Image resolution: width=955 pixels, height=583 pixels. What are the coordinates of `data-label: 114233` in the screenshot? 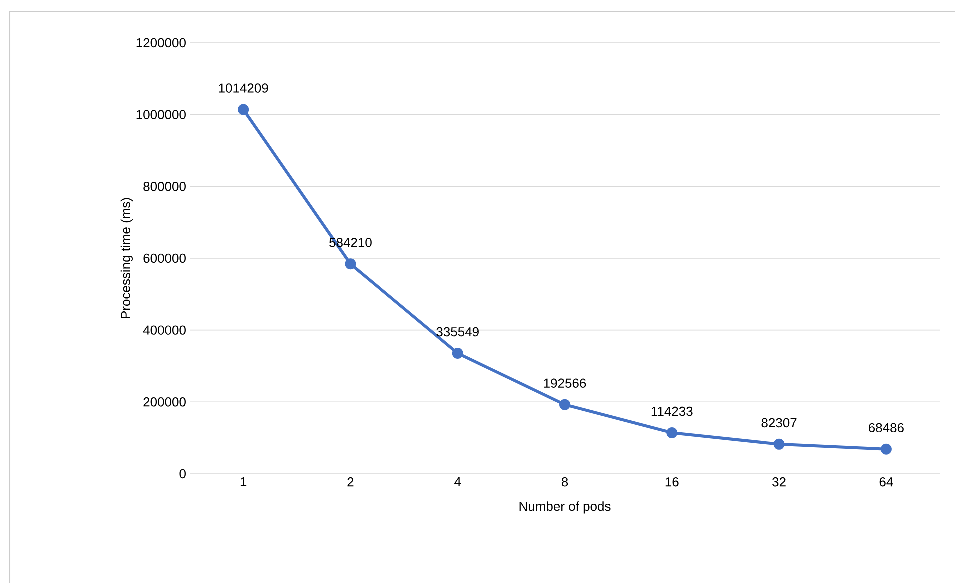 It's located at (672, 411).